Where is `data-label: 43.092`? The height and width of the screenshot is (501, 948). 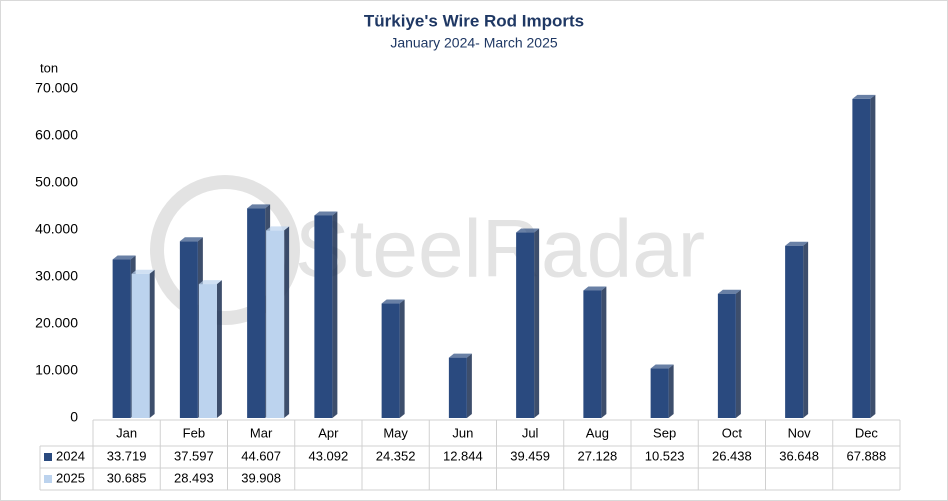 data-label: 43.092 is located at coordinates (328, 455).